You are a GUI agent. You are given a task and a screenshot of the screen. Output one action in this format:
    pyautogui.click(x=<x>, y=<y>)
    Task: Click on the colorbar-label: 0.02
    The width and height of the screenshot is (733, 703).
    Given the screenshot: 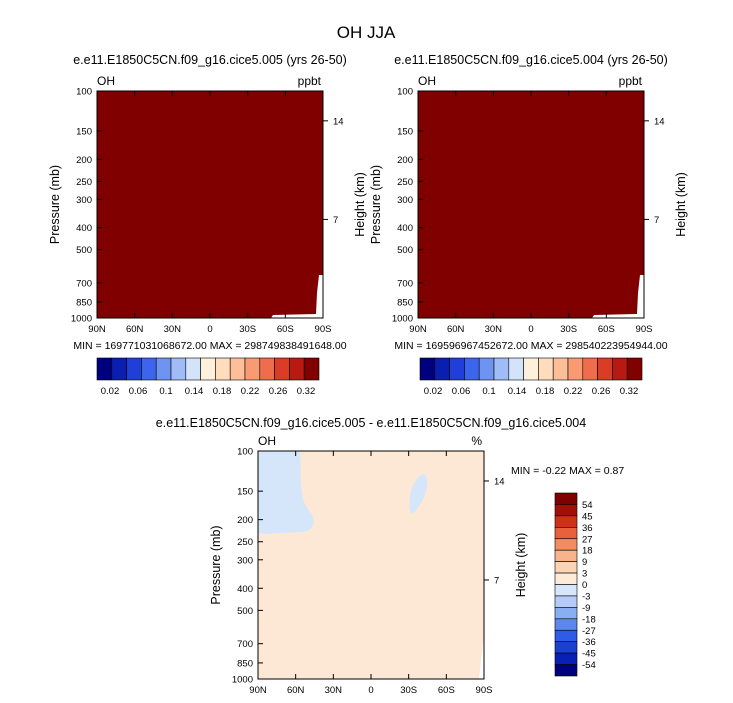 What is the action you would take?
    pyautogui.click(x=433, y=391)
    